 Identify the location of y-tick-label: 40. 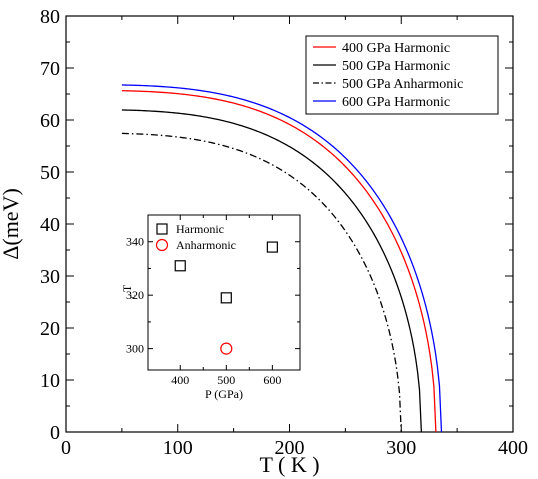
(50, 225).